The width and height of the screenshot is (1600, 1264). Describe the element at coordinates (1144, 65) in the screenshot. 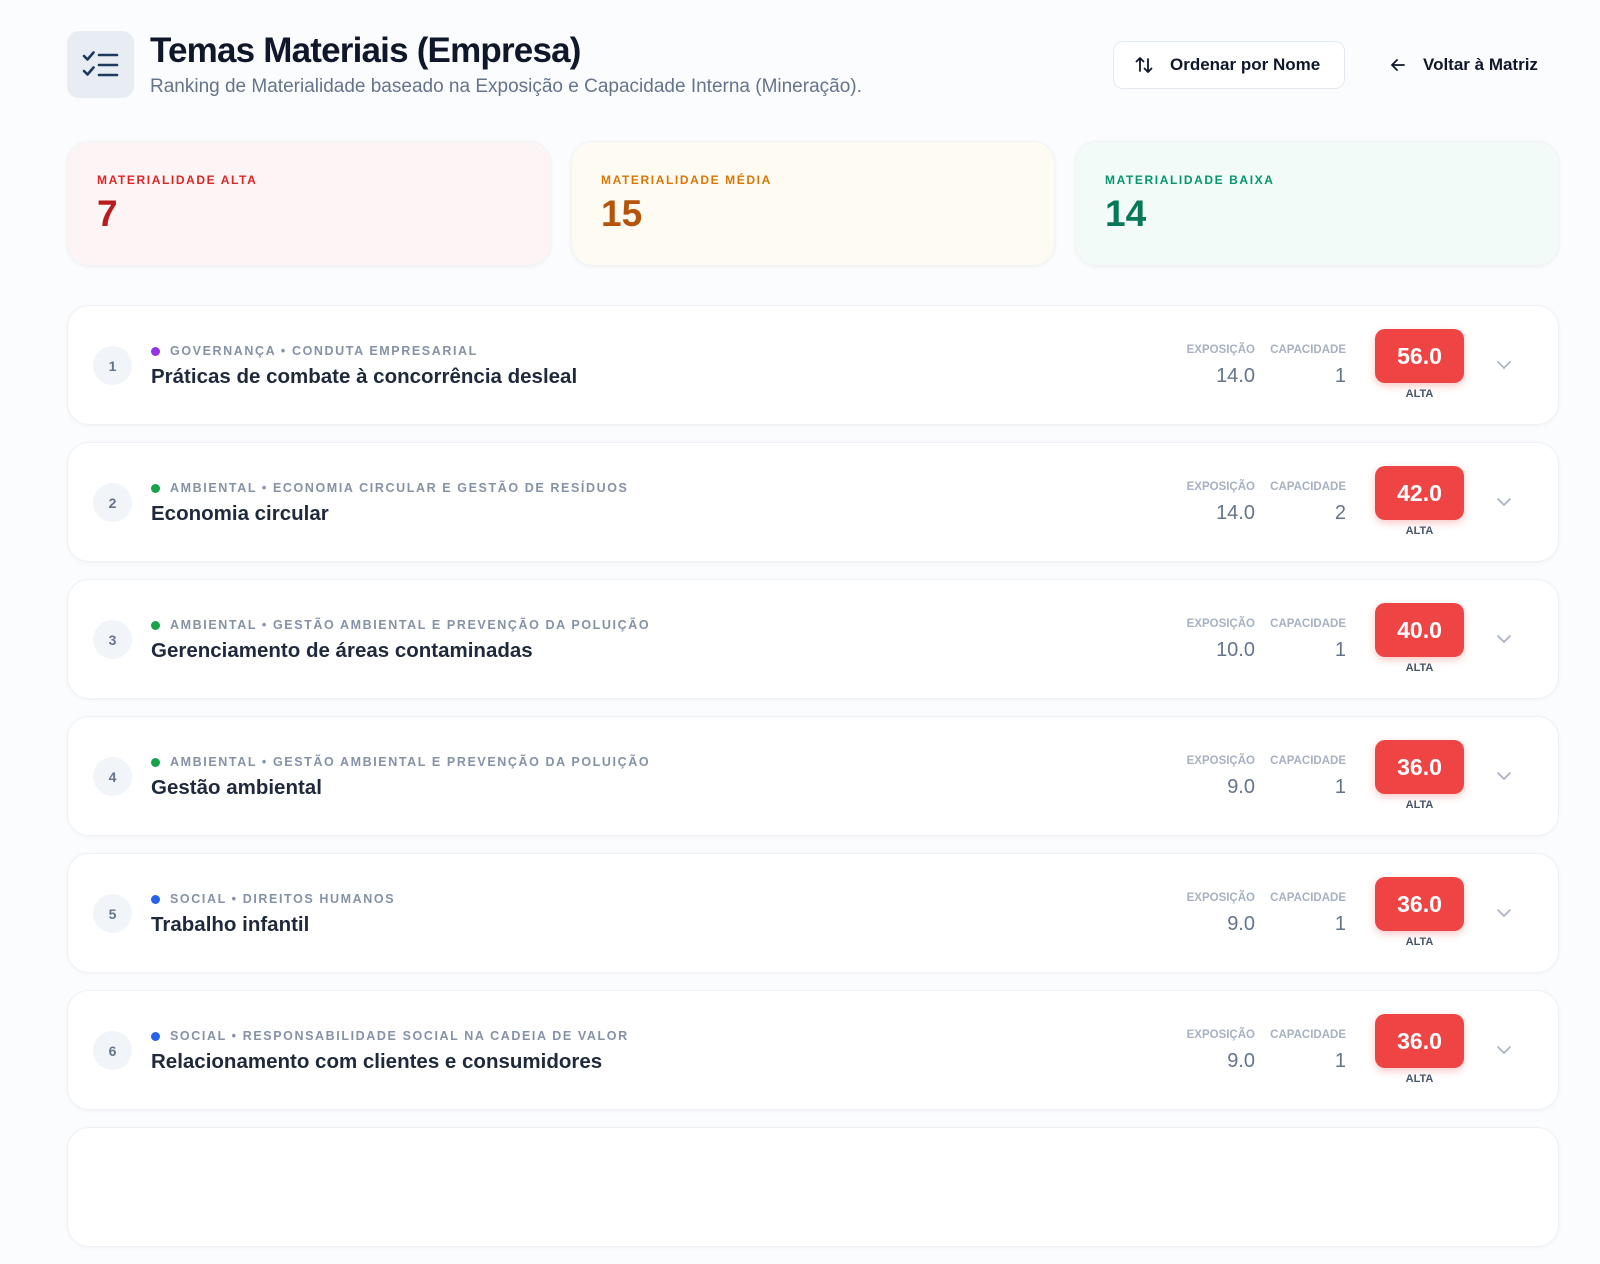

I see `sort-icon` at that location.